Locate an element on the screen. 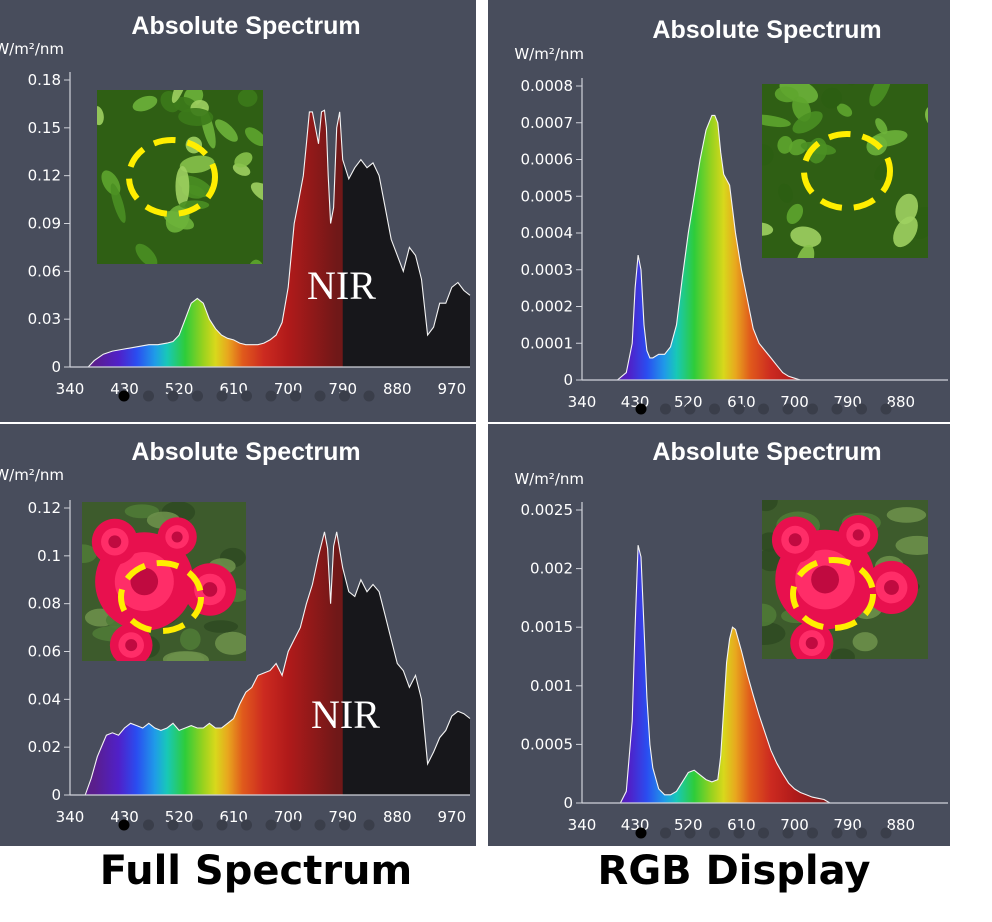  spectrum-area is located at coordinates (709, 248).